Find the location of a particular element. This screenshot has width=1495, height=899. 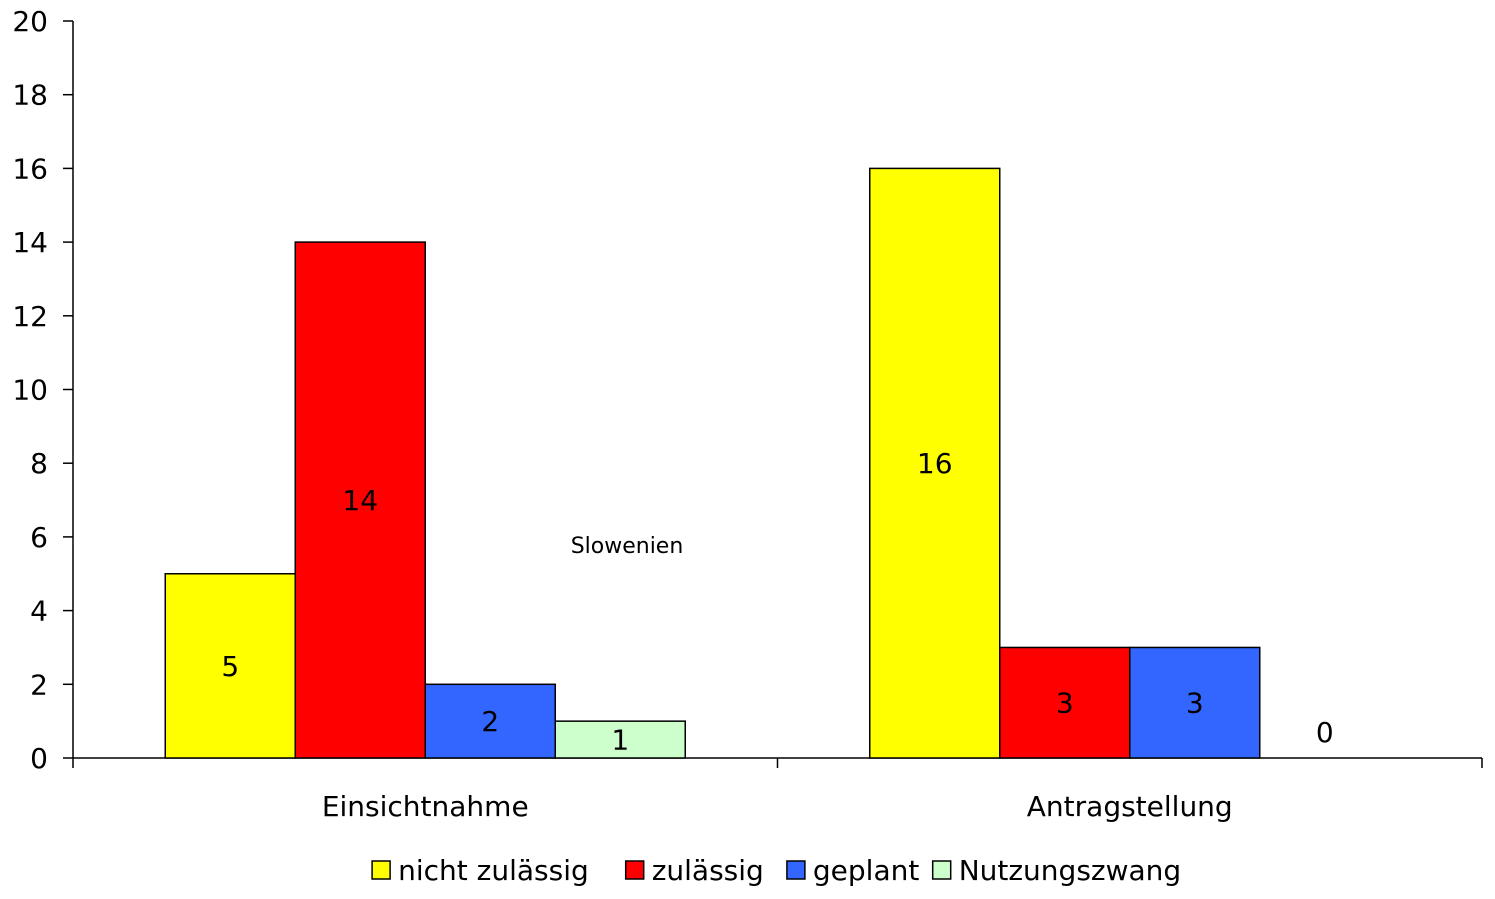

chart-annotation: Slowenien is located at coordinates (627, 546).